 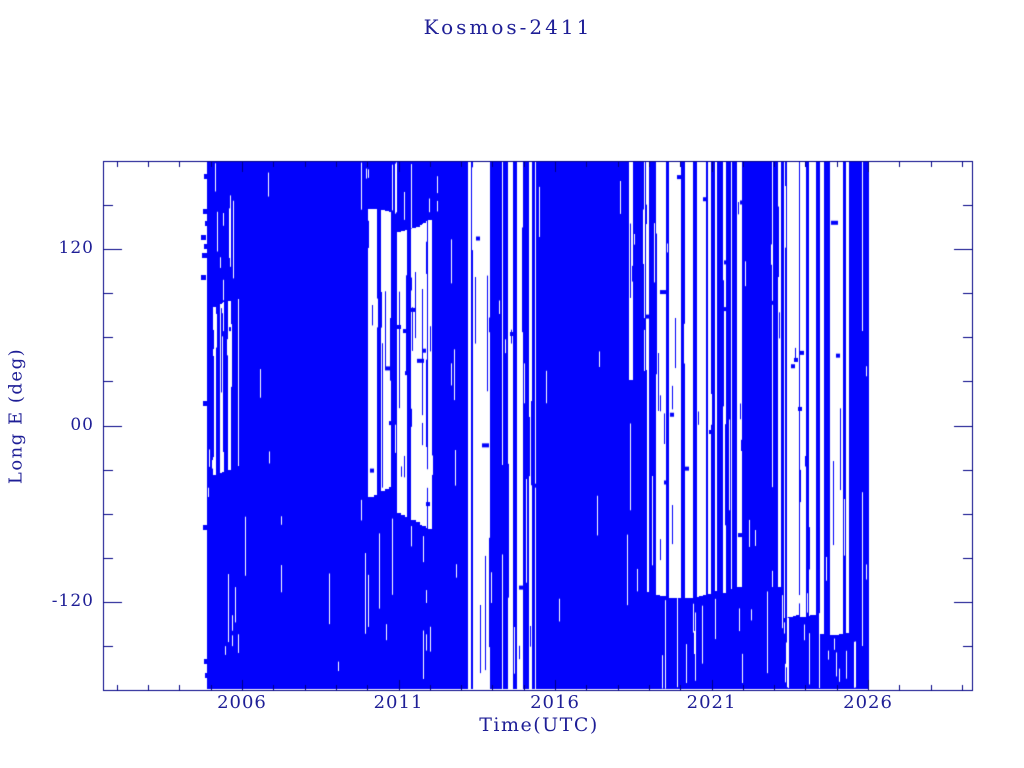 What do you see at coordinates (398, 702) in the screenshot?
I see `x-tick-label: 2011` at bounding box center [398, 702].